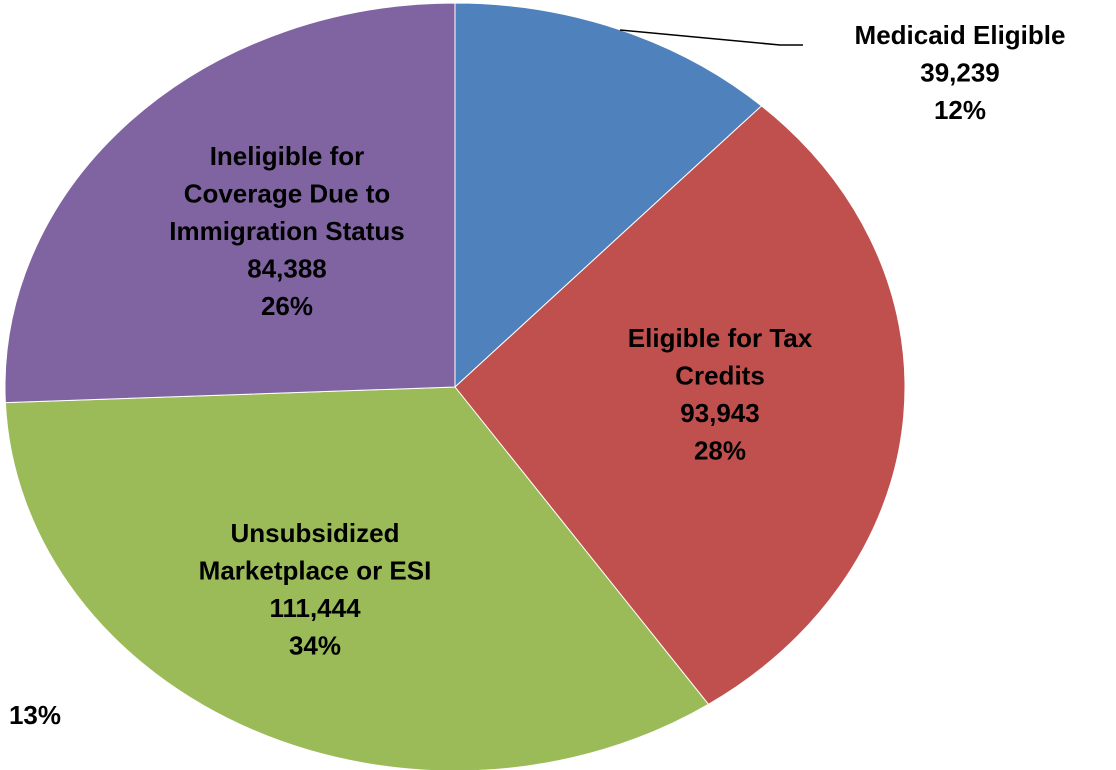 The height and width of the screenshot is (770, 1116). What do you see at coordinates (315, 608) in the screenshot?
I see `value-label: 111,444` at bounding box center [315, 608].